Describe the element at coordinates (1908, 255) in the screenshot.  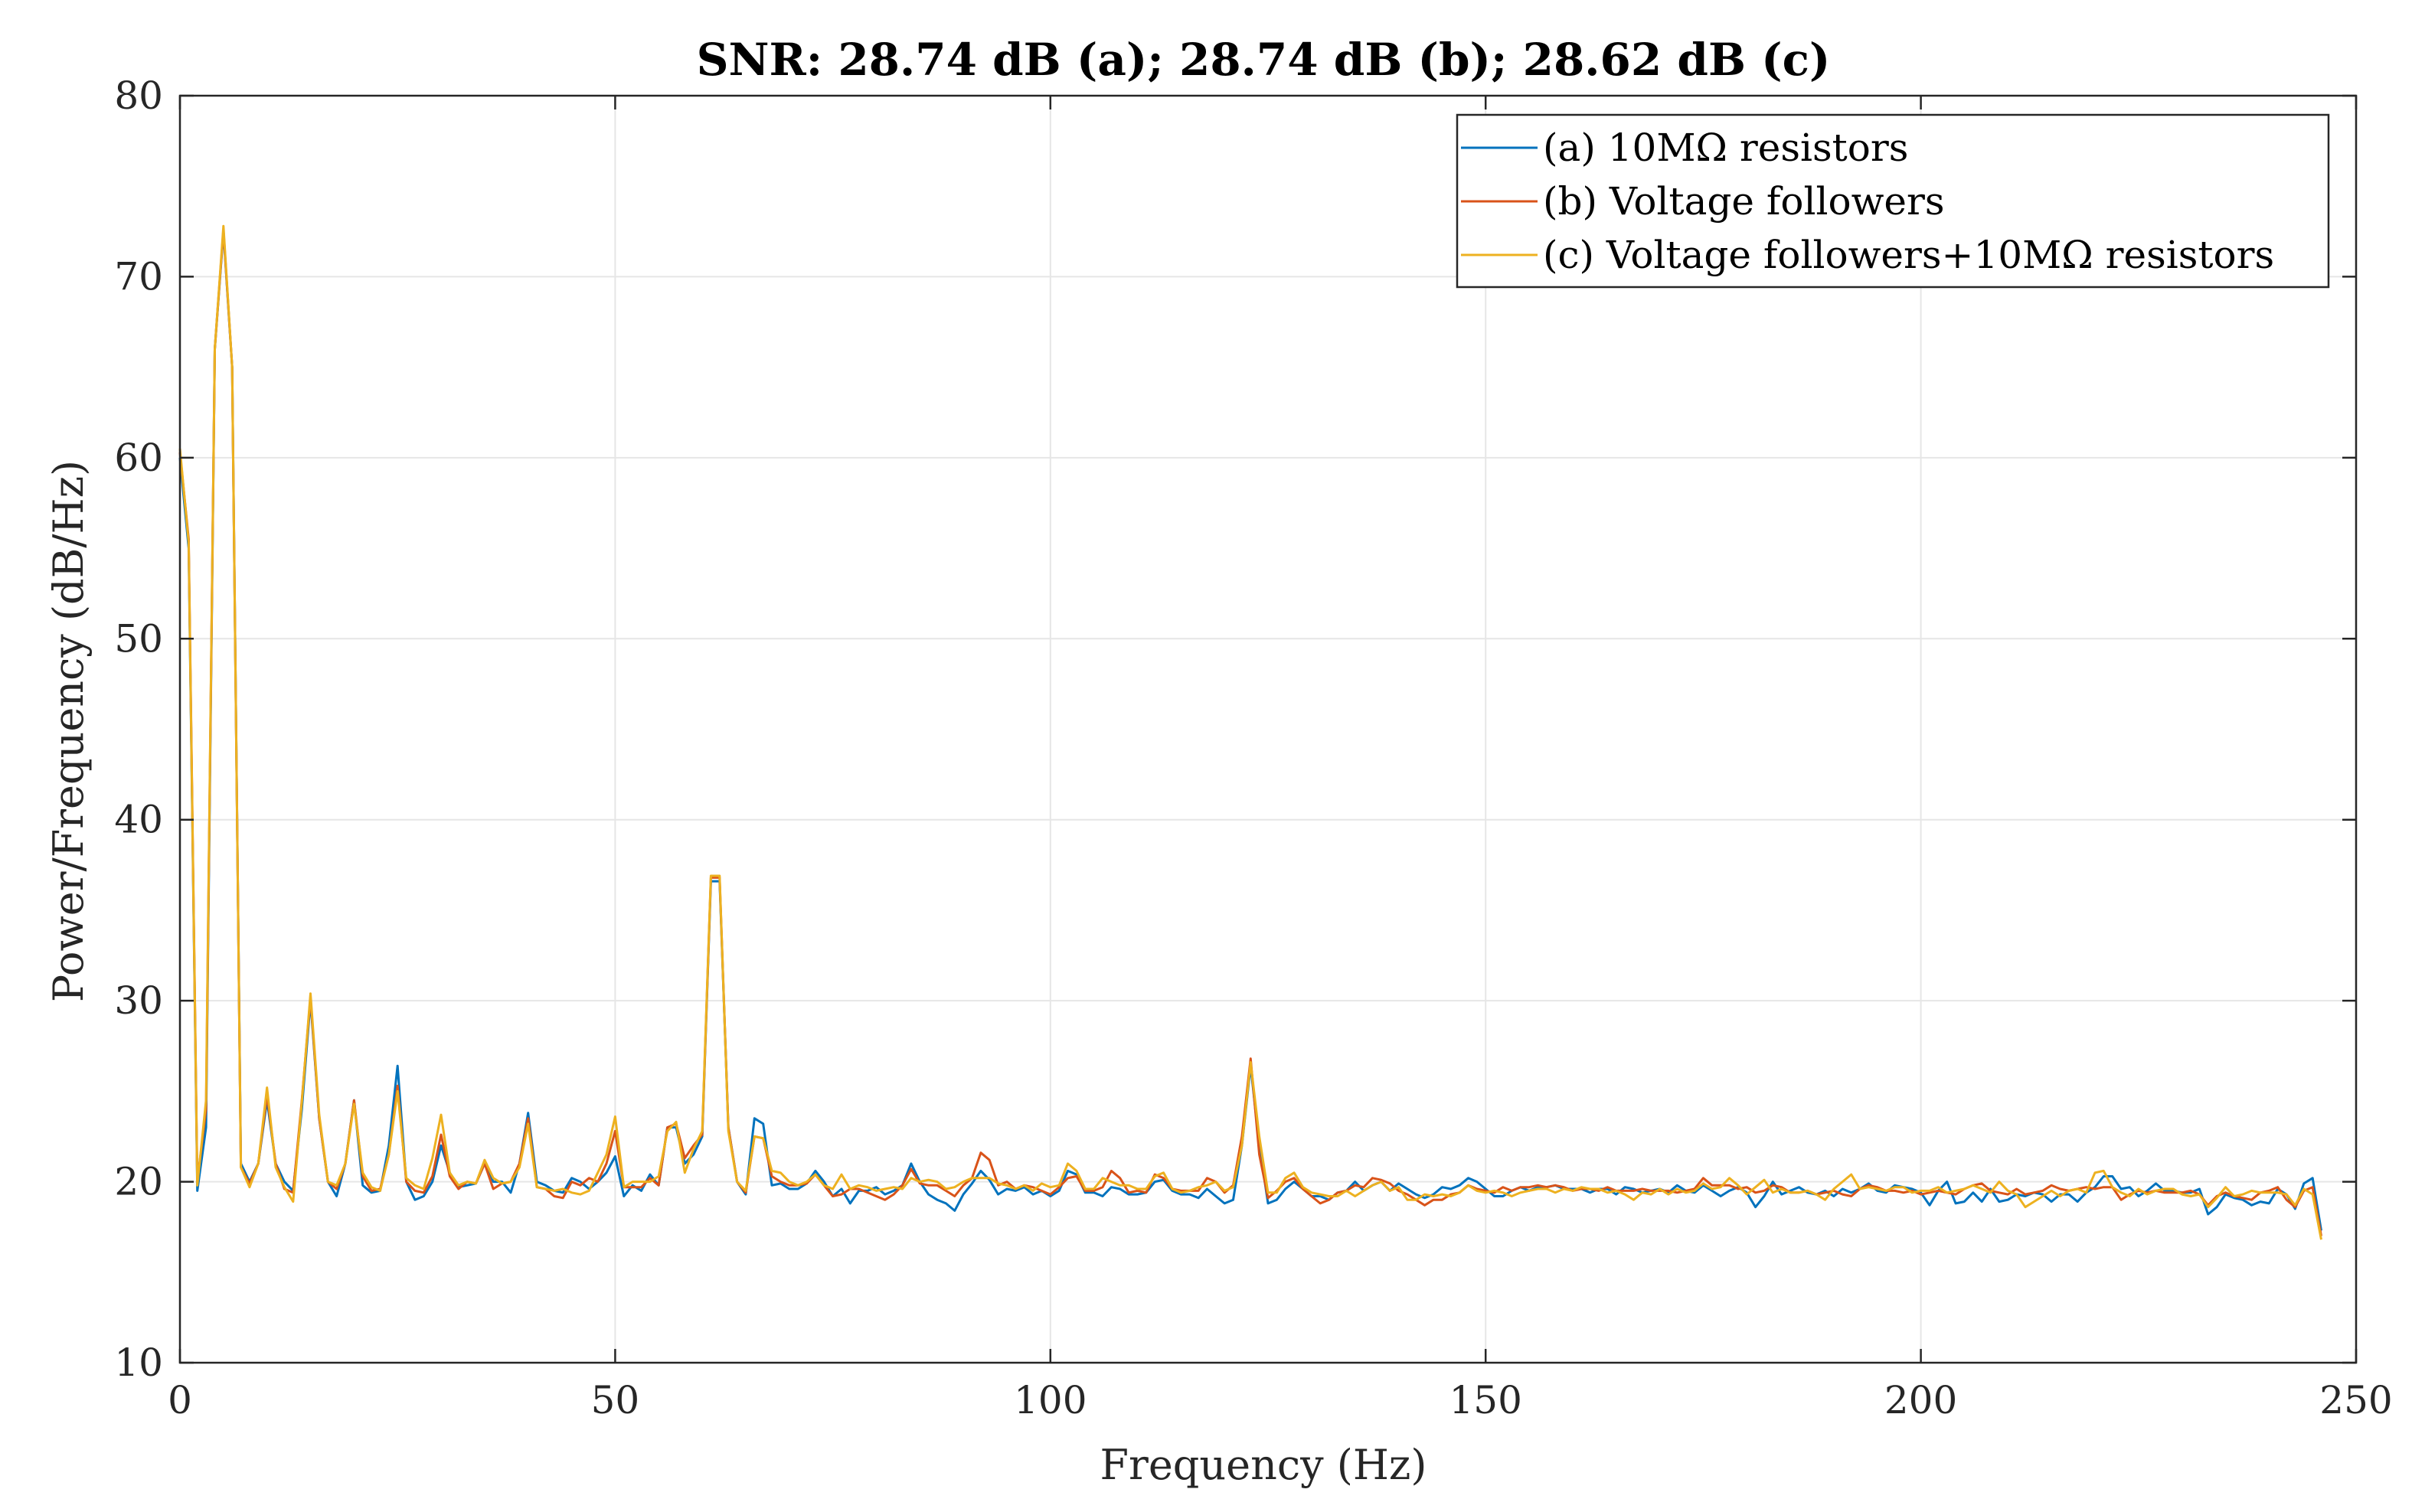
I see `legend-label-3: (c) Voltage followers+10MΩ resistors` at that location.